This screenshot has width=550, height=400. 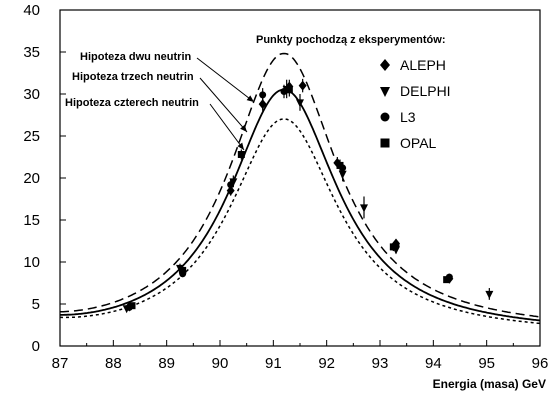 What do you see at coordinates (36, 304) in the screenshot?
I see `y-tick-label: 5` at bounding box center [36, 304].